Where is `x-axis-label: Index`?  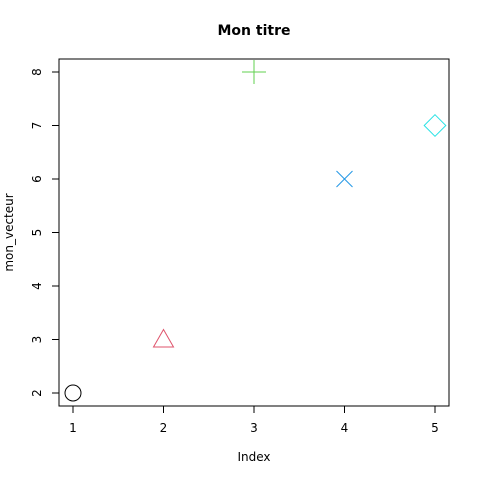 x-axis-label: Index is located at coordinates (253, 457).